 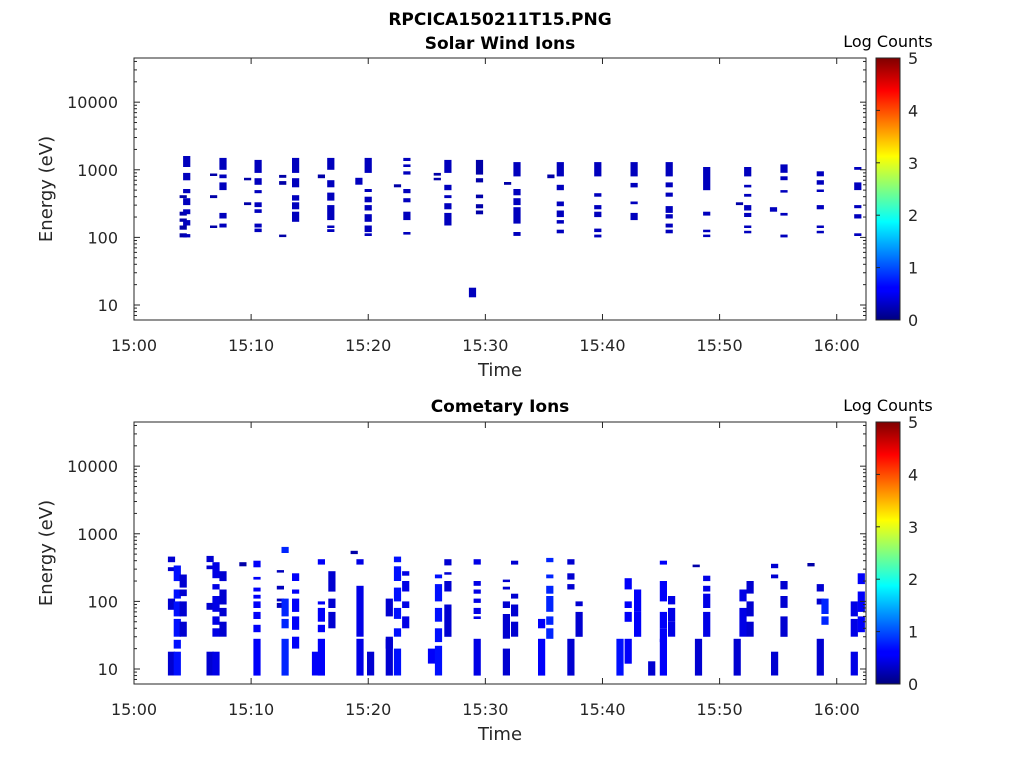 I want to click on cometary-colorbar-tick-label: 0, so click(x=913, y=684).